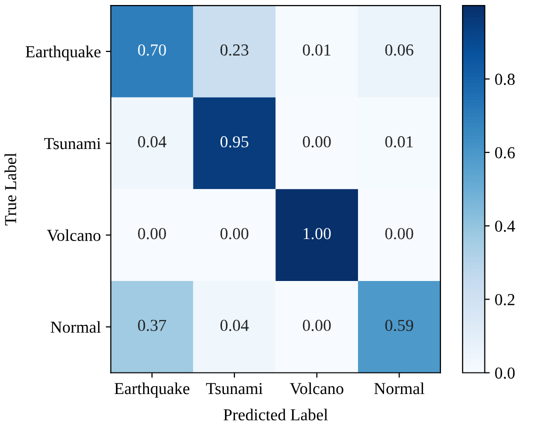 This screenshot has height=426, width=554. I want to click on y-tick-label: Volcano, so click(73, 235).